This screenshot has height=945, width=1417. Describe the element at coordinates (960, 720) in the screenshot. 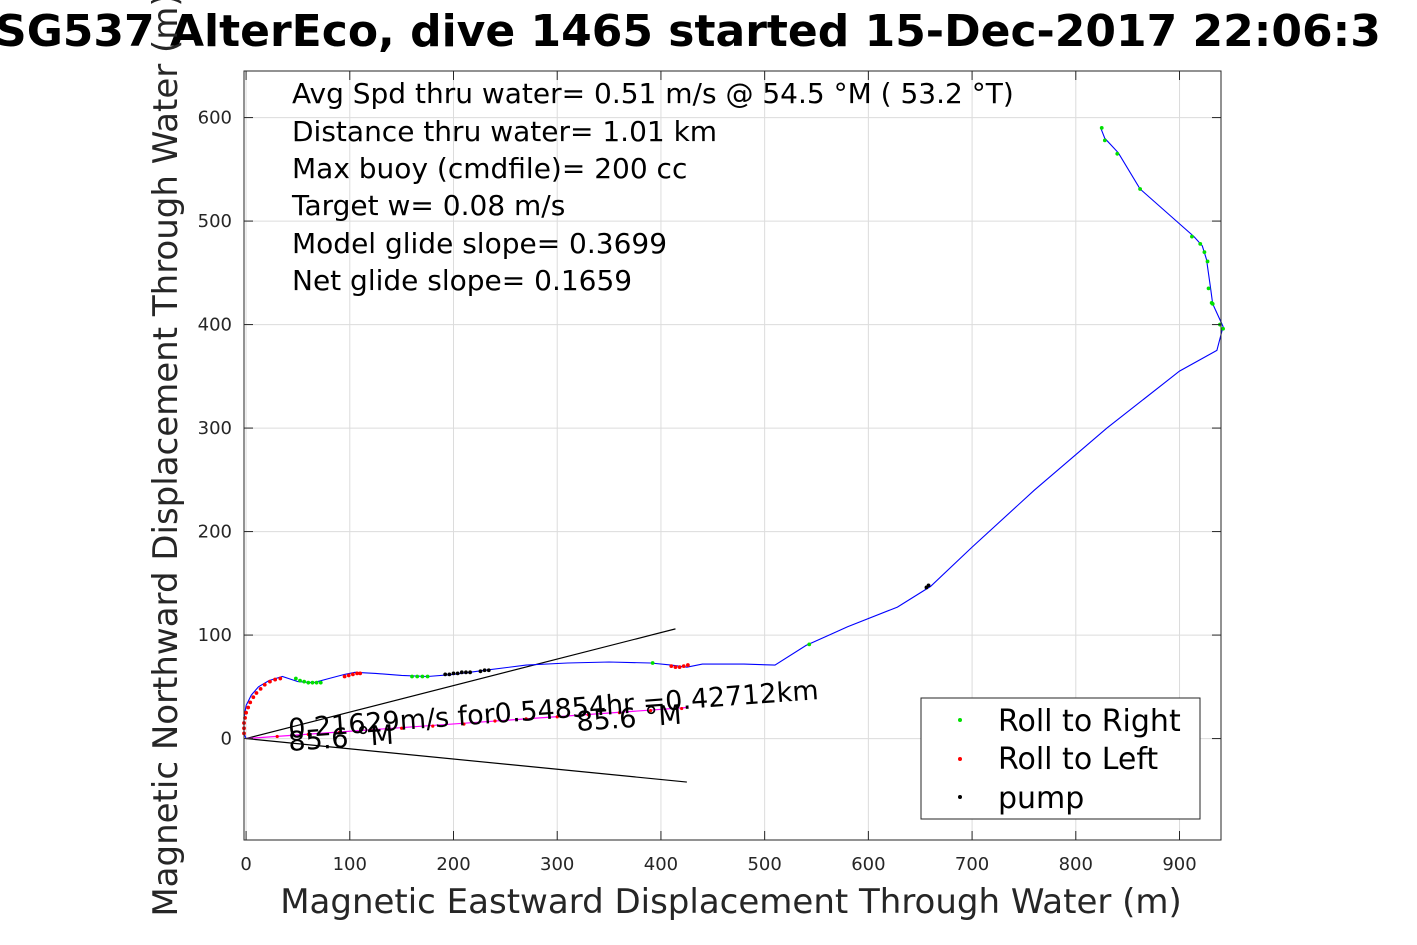

I see `legend-marker-roll-to-right` at that location.